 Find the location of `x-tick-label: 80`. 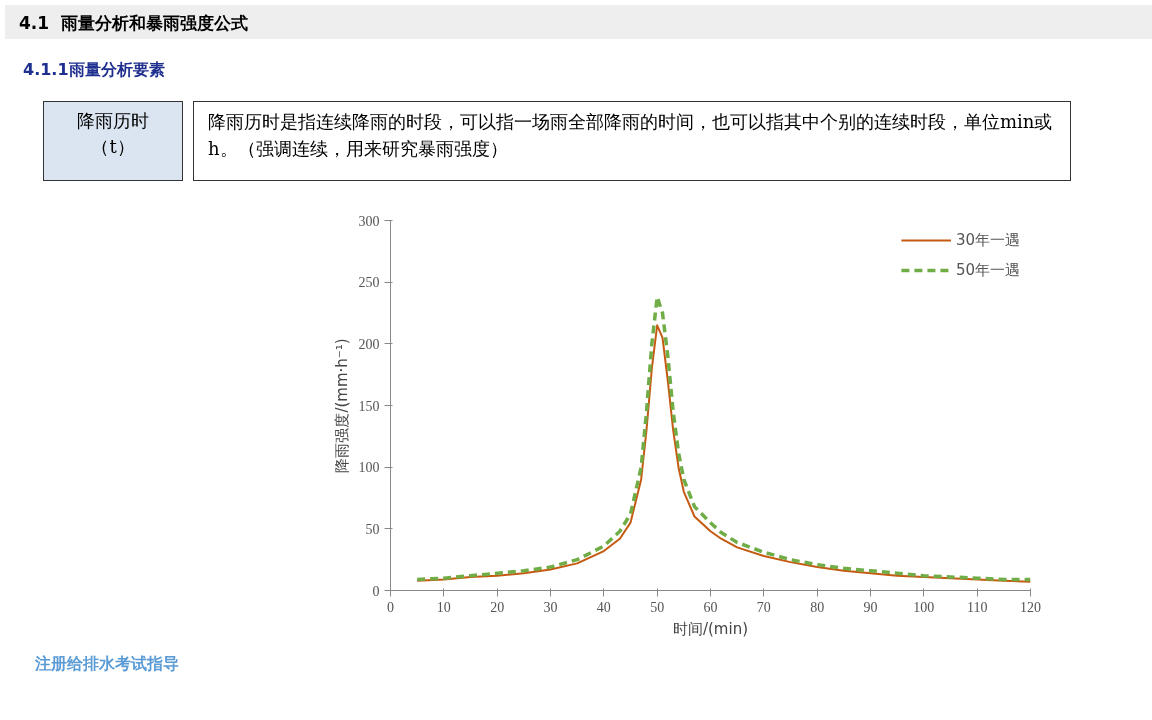

x-tick-label: 80 is located at coordinates (817, 607).